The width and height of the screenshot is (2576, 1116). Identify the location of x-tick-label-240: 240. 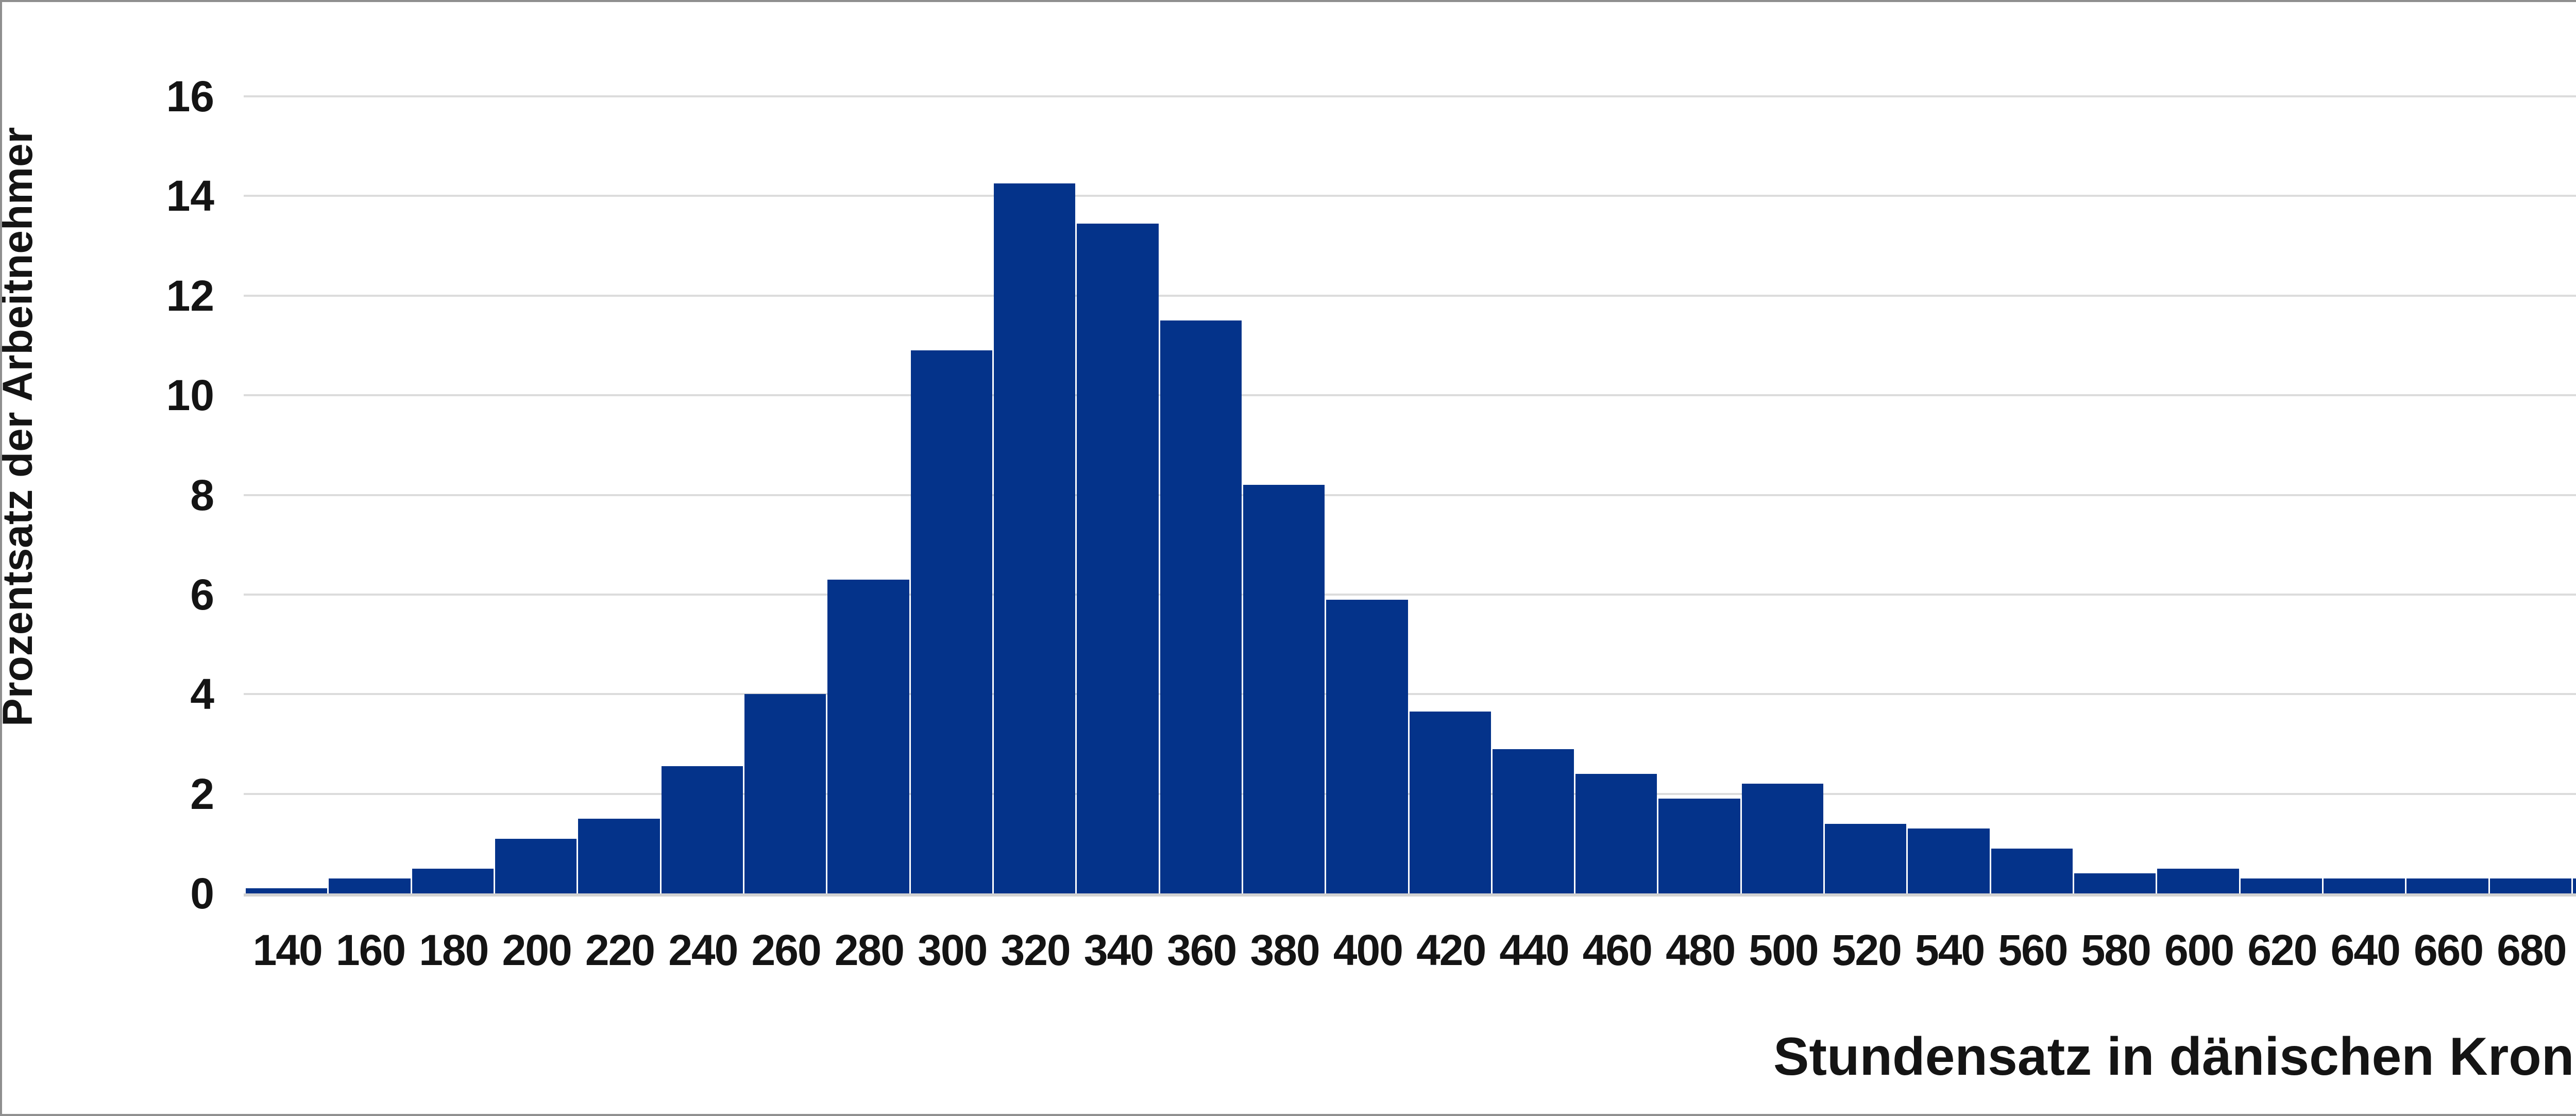
(703, 950).